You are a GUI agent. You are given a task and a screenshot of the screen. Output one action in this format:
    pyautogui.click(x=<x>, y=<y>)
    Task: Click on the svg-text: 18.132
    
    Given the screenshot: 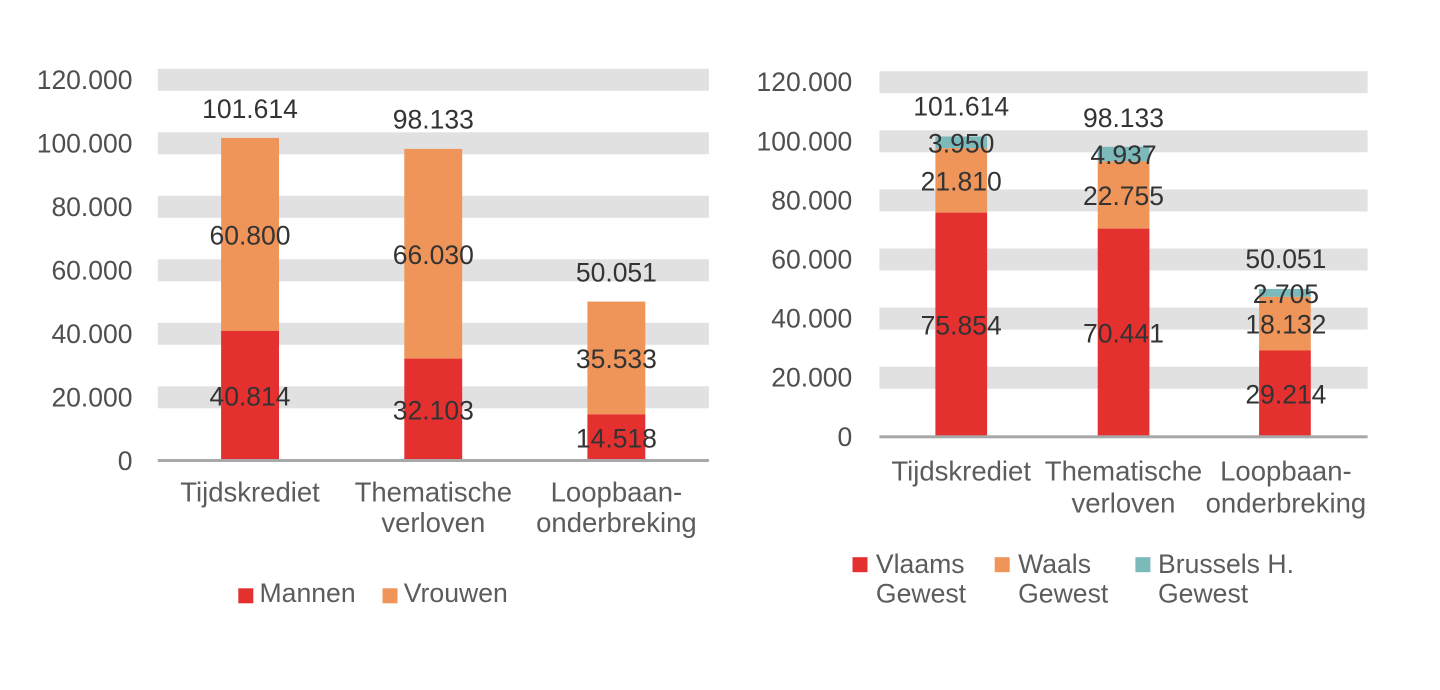 What is the action you would take?
    pyautogui.click(x=1285, y=325)
    